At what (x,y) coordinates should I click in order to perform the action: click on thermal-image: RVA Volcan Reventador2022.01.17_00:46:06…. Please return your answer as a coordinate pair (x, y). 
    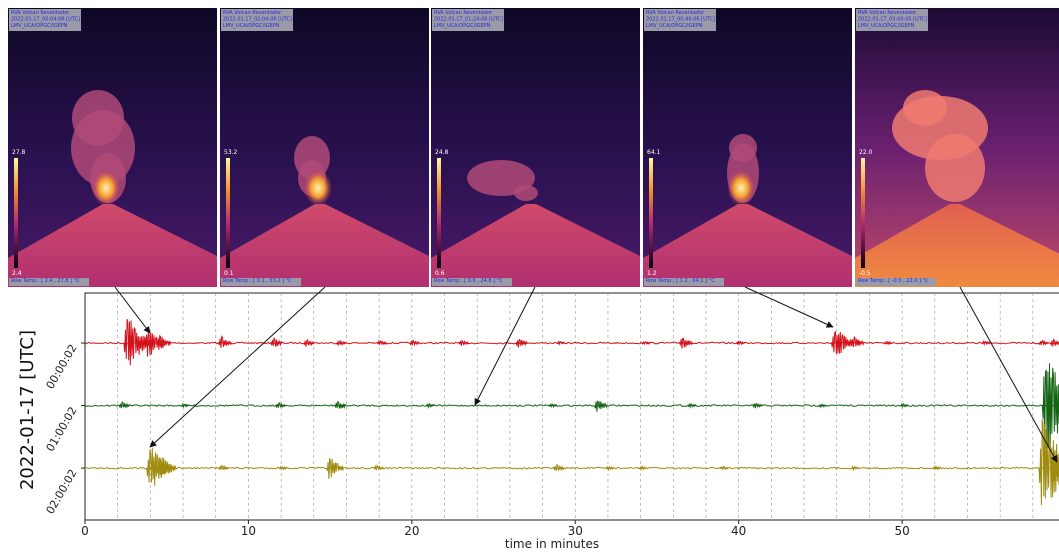
    Looking at the image, I should click on (747, 147).